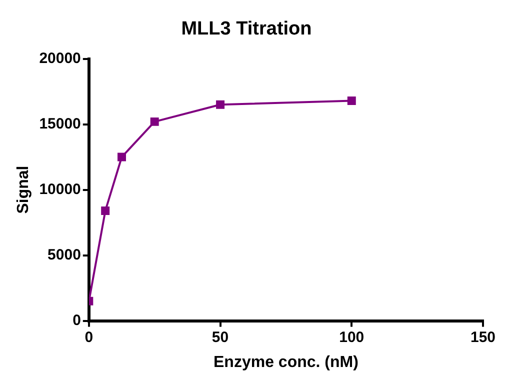 The image size is (523, 384). What do you see at coordinates (60, 58) in the screenshot?
I see `y-tick-label: 20000` at bounding box center [60, 58].